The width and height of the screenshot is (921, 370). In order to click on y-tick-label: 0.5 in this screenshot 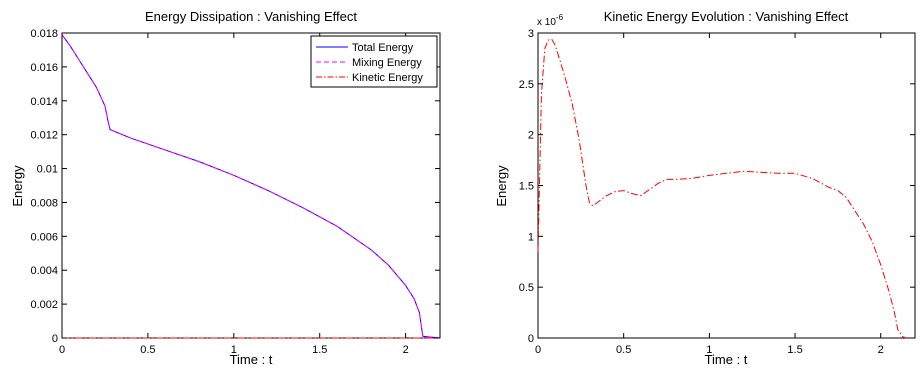, I will do `click(526, 288)`.